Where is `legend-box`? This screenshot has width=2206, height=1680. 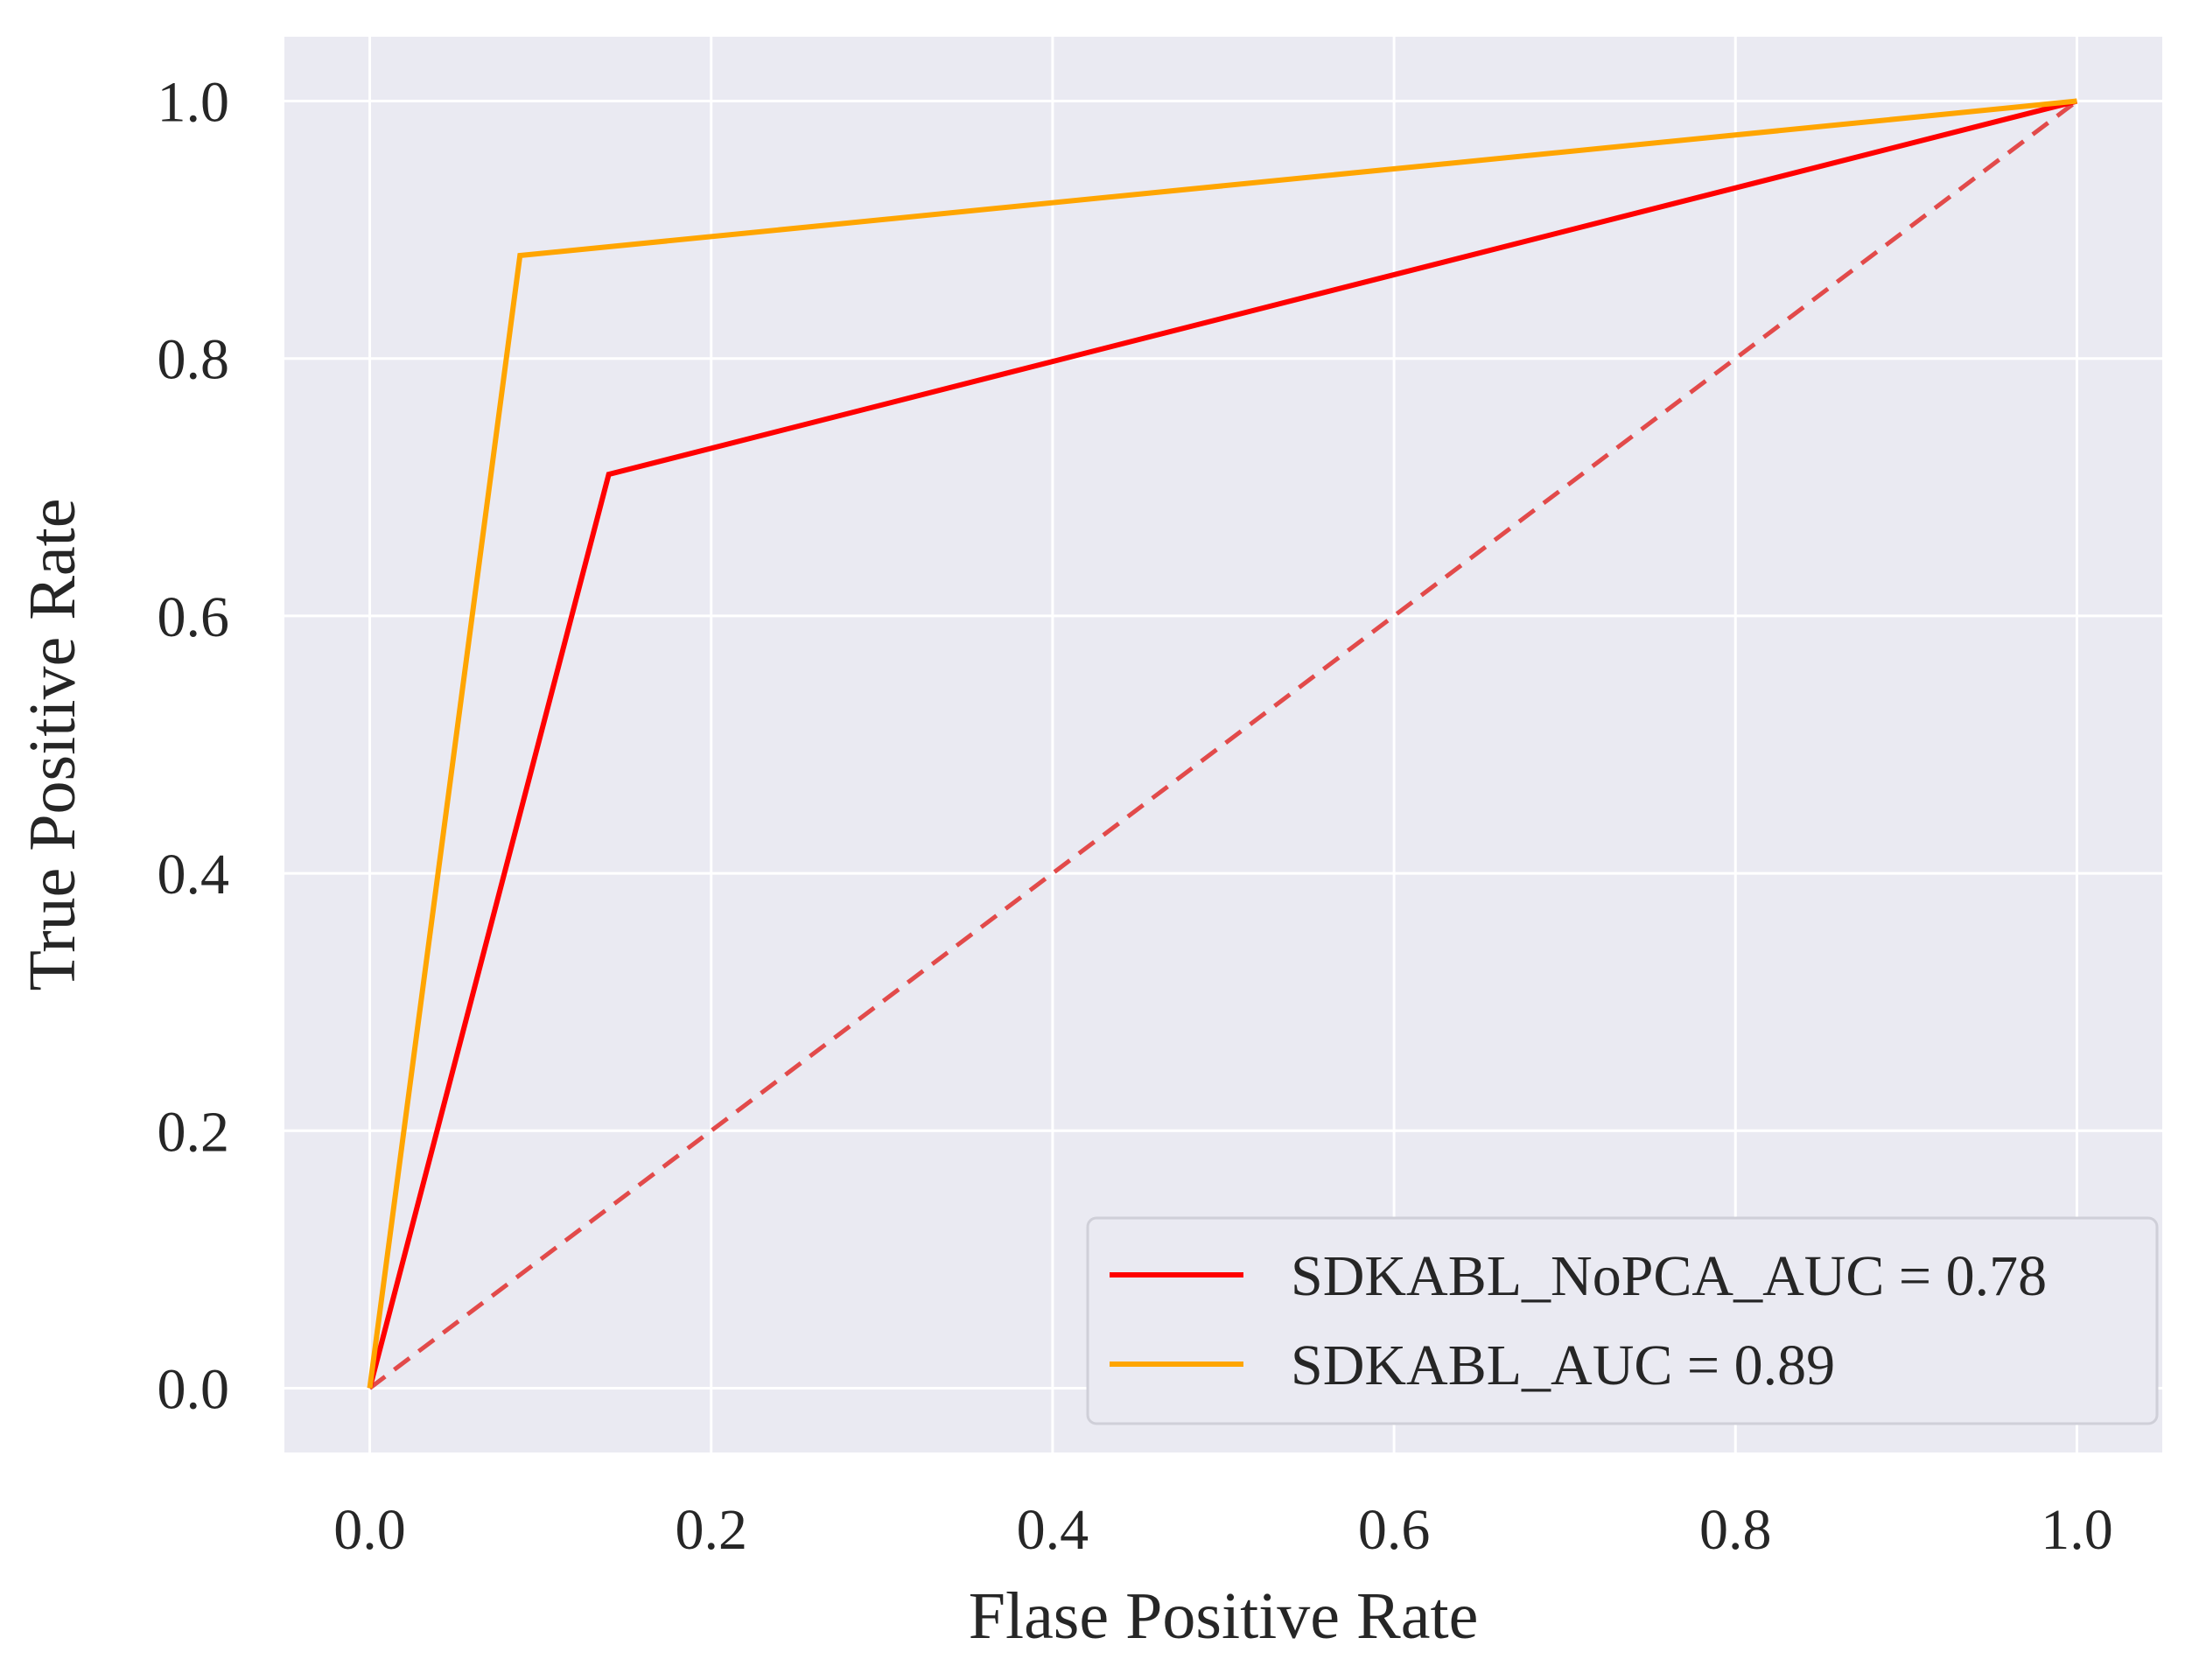
legend-box is located at coordinates (1622, 1320).